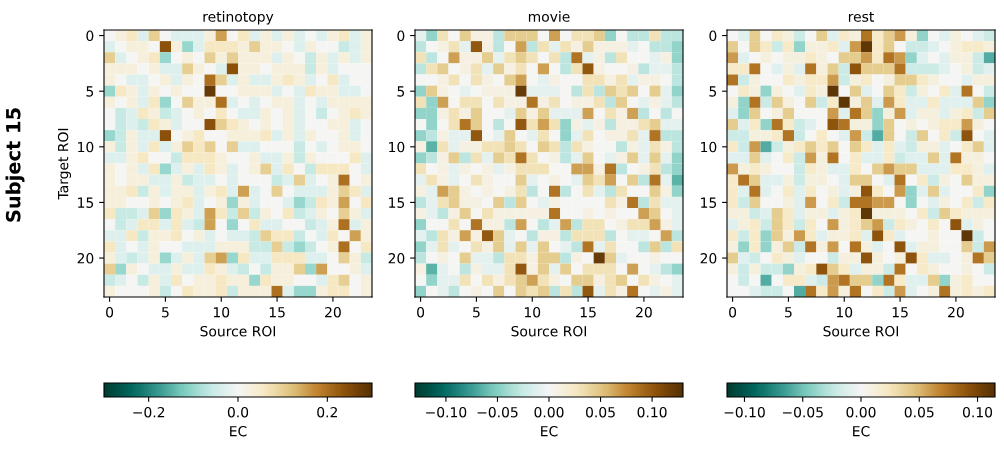  What do you see at coordinates (64, 164) in the screenshot?
I see `y-axis-title: Target ROI` at bounding box center [64, 164].